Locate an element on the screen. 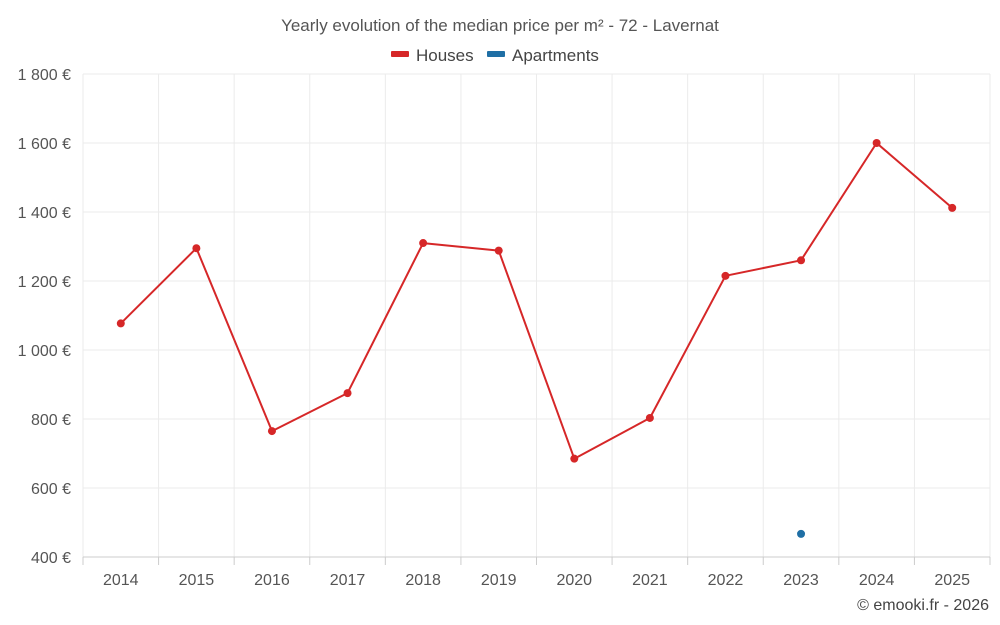 Image resolution: width=1000 pixels, height=625 pixels. y-tick-label: 400 € is located at coordinates (51, 558).